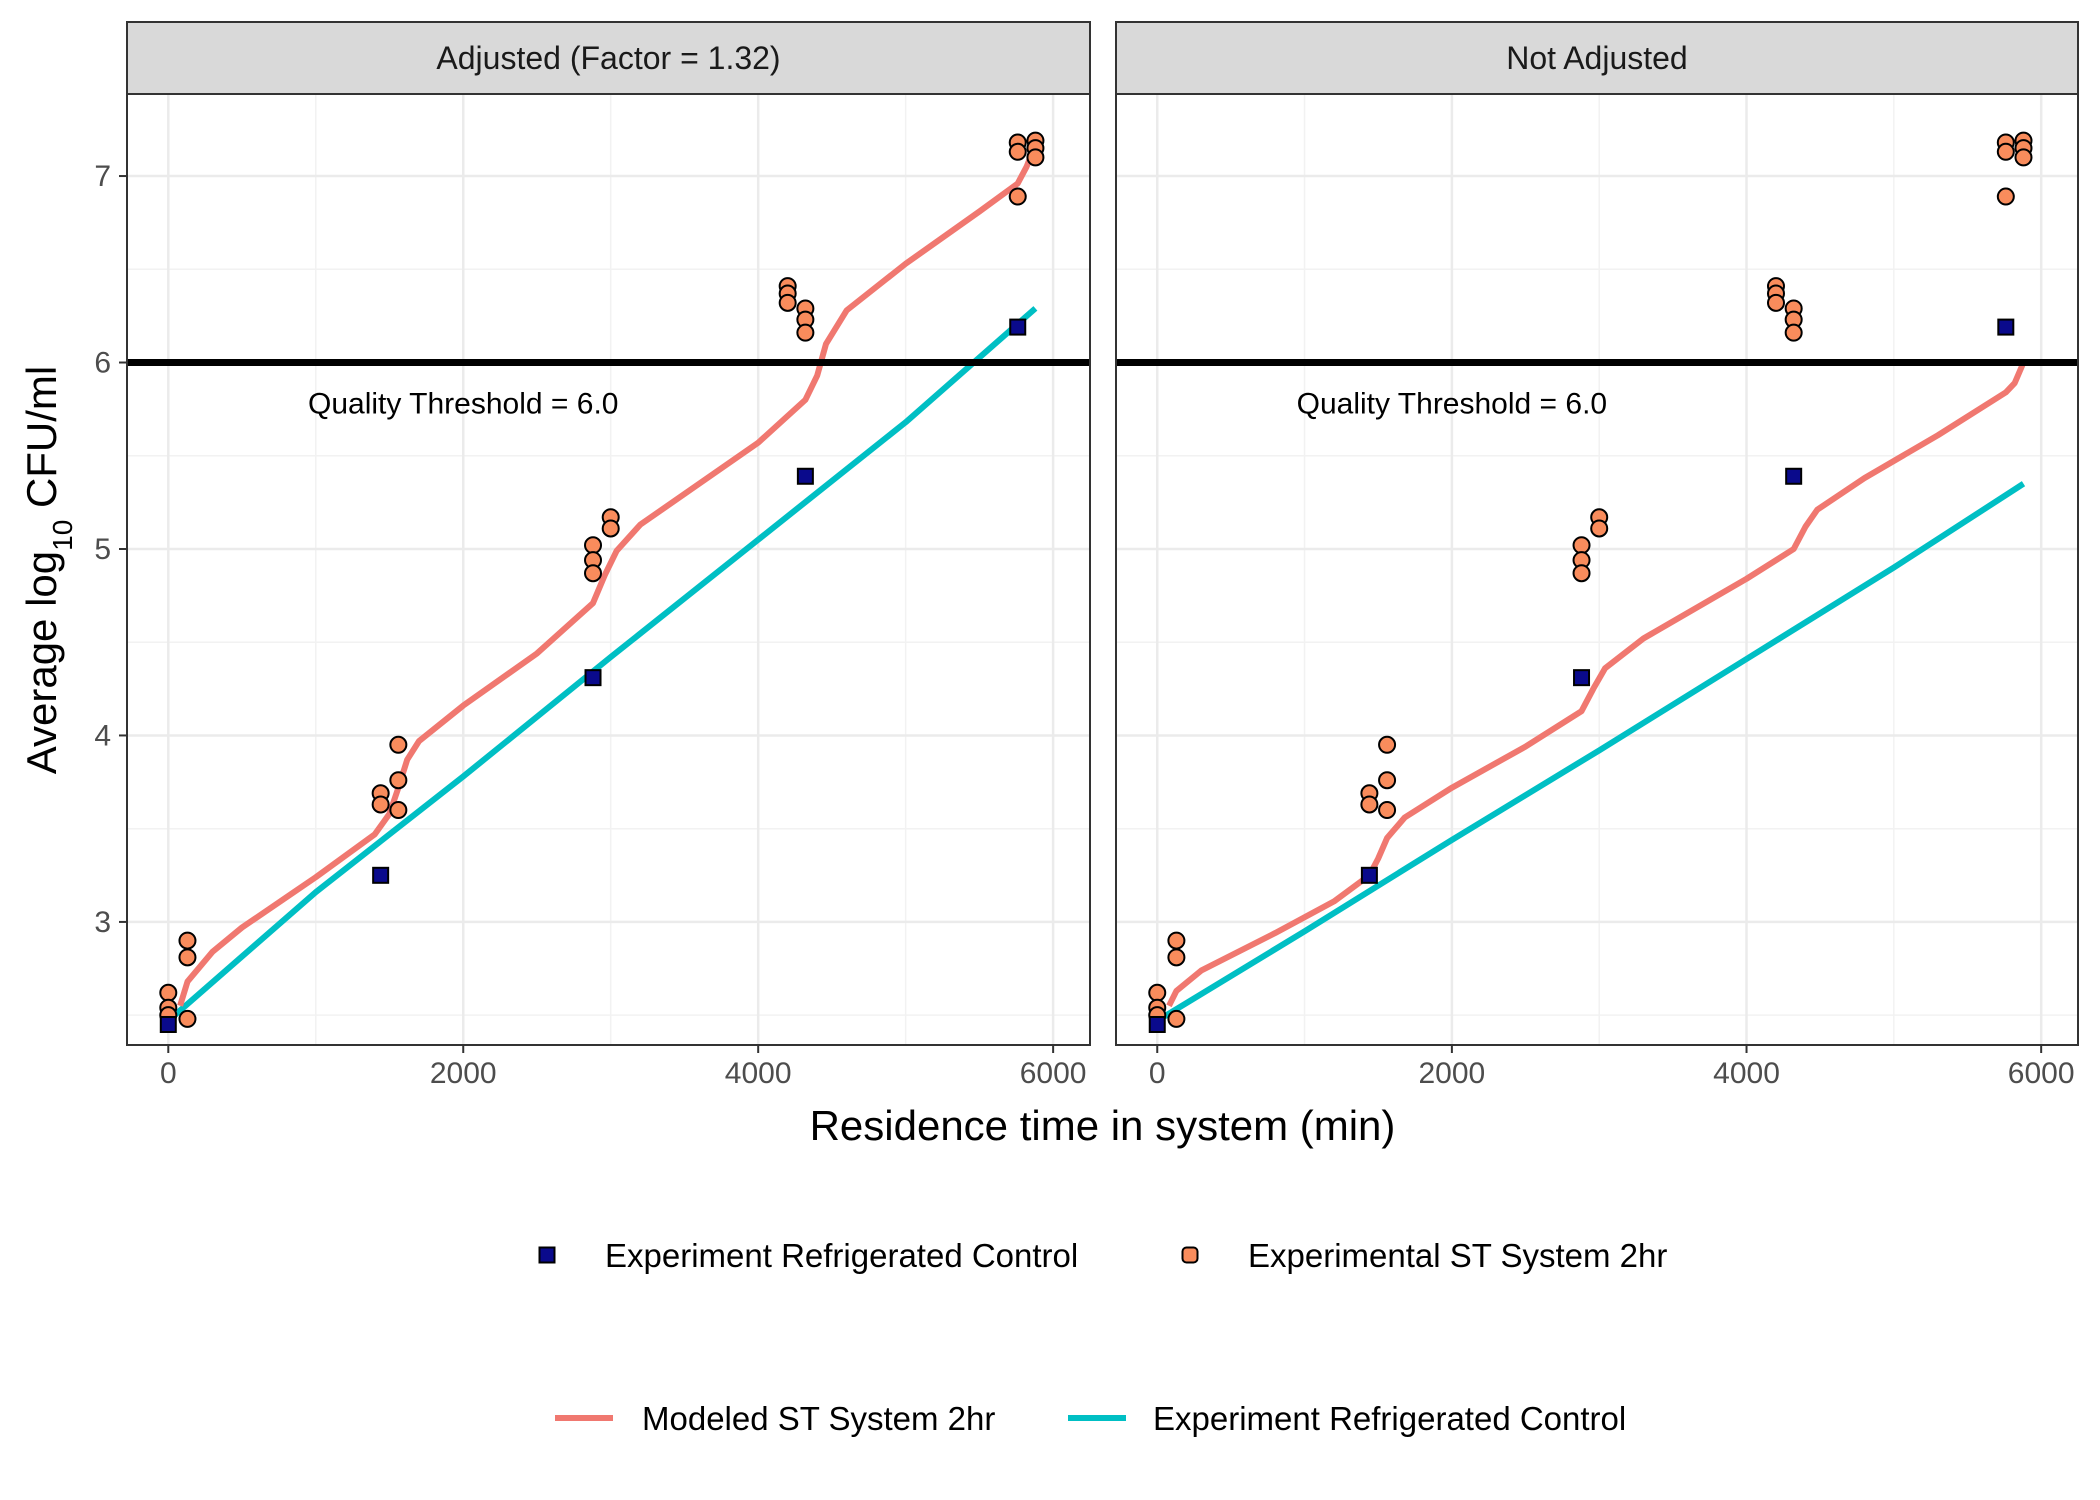  What do you see at coordinates (102, 922) in the screenshot?
I see `y-tick-label: 3` at bounding box center [102, 922].